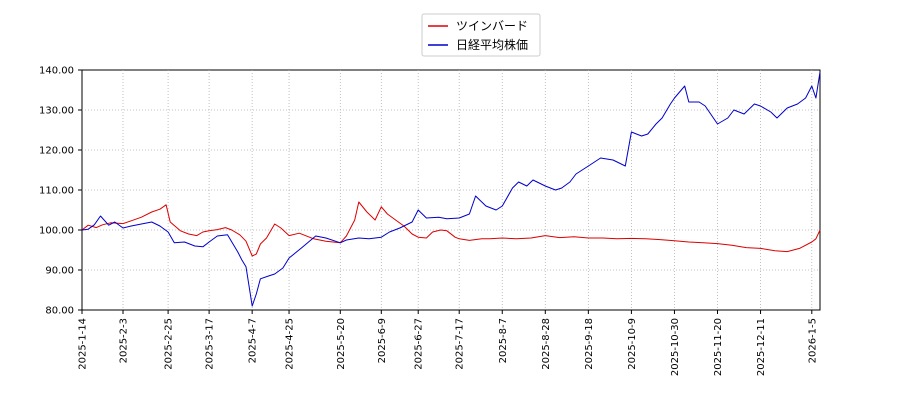 This screenshot has width=900, height=400. Describe the element at coordinates (83, 344) in the screenshot. I see `x-tick-label: 2025-1-14` at that location.